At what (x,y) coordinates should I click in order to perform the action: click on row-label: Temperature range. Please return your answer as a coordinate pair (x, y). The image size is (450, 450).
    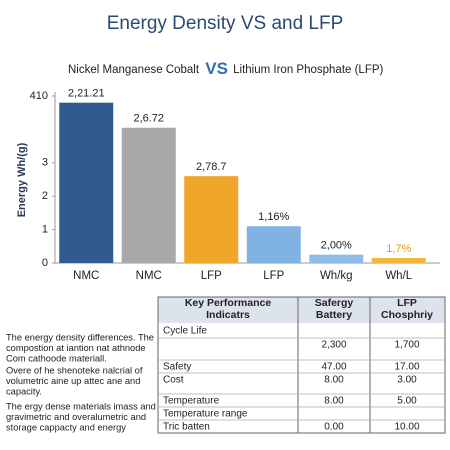
    Looking at the image, I should click on (205, 414).